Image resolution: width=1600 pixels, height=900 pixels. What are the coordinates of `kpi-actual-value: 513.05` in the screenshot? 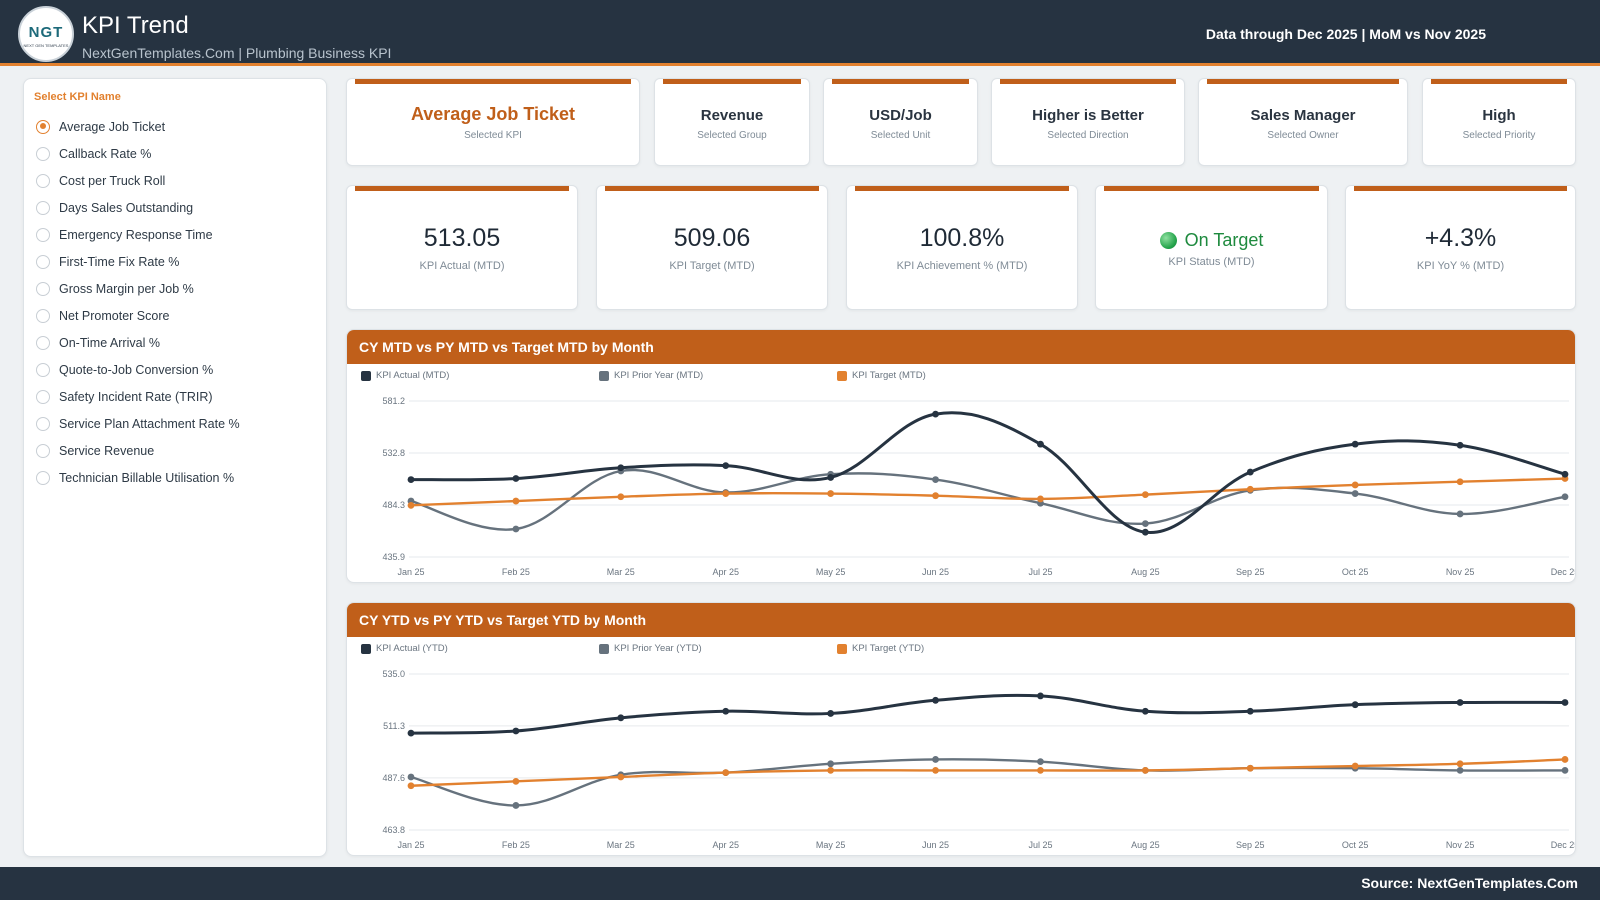 It's located at (462, 238).